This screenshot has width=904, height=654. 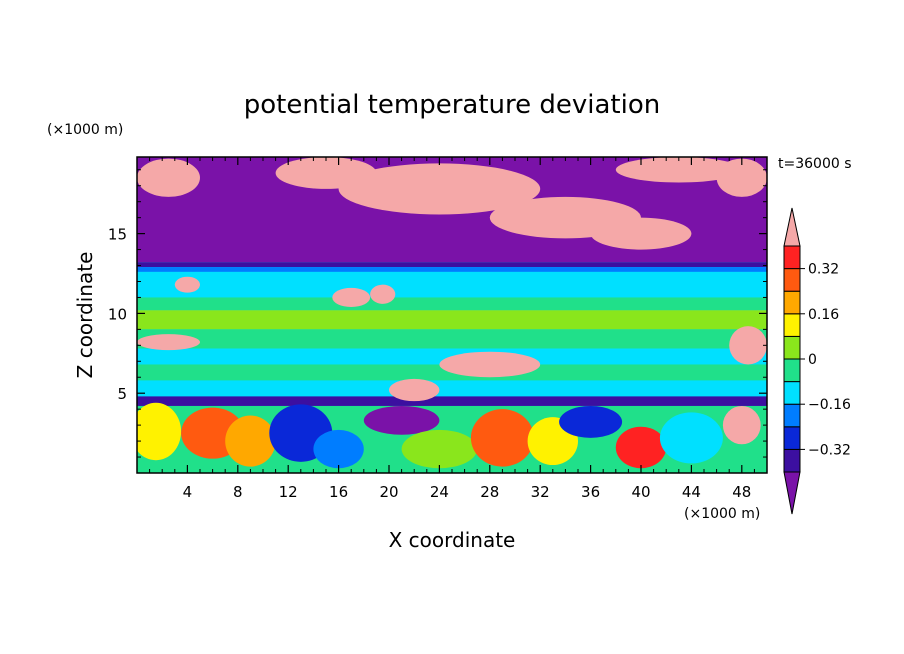 What do you see at coordinates (238, 492) in the screenshot?
I see `x-tick-label-1: 8` at bounding box center [238, 492].